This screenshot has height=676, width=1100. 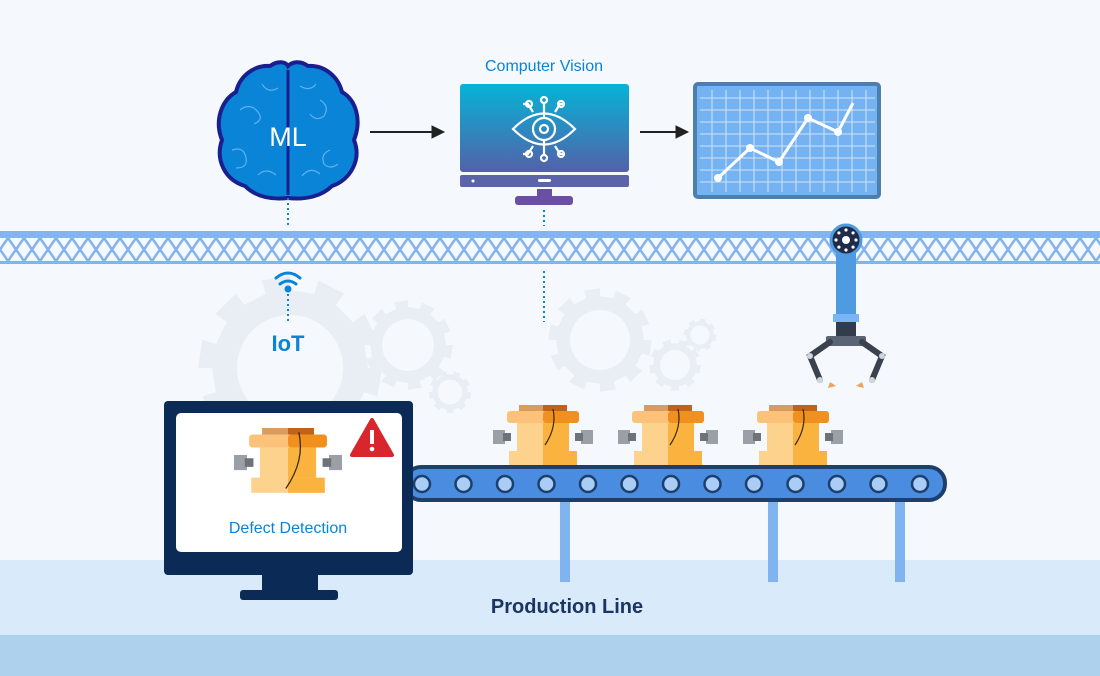 I want to click on eye-circuit-icon, so click(x=544, y=129).